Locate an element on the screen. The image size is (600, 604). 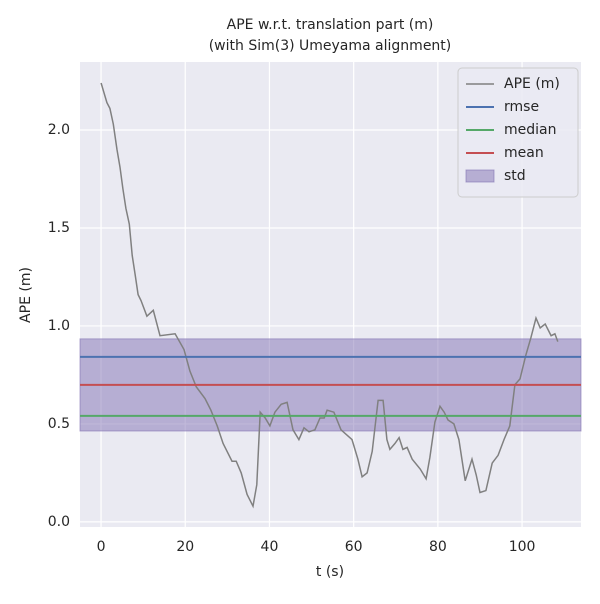
y-tick-label: 2.0 is located at coordinates (59, 130).